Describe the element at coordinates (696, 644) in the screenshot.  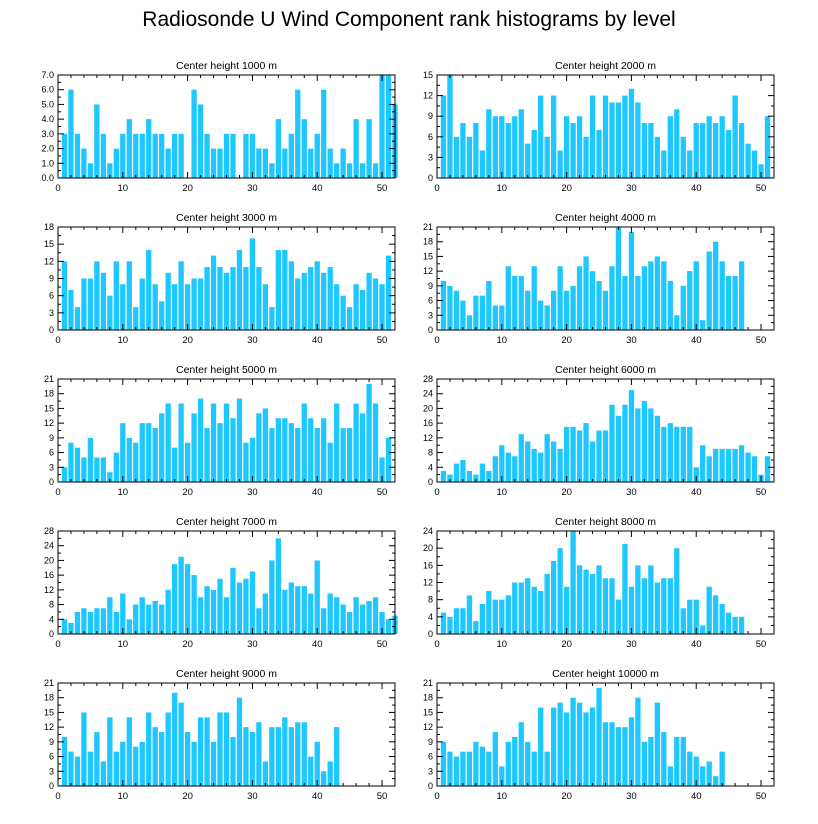
I see `x-tick-label: 40` at that location.